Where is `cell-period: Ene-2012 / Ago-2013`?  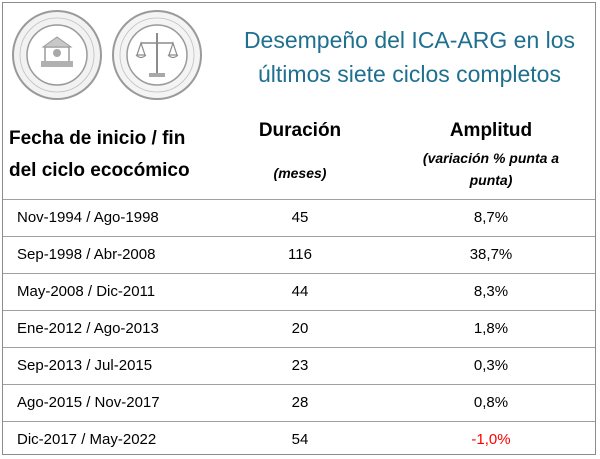
cell-period: Ene-2012 / Ago-2013 is located at coordinates (88, 328).